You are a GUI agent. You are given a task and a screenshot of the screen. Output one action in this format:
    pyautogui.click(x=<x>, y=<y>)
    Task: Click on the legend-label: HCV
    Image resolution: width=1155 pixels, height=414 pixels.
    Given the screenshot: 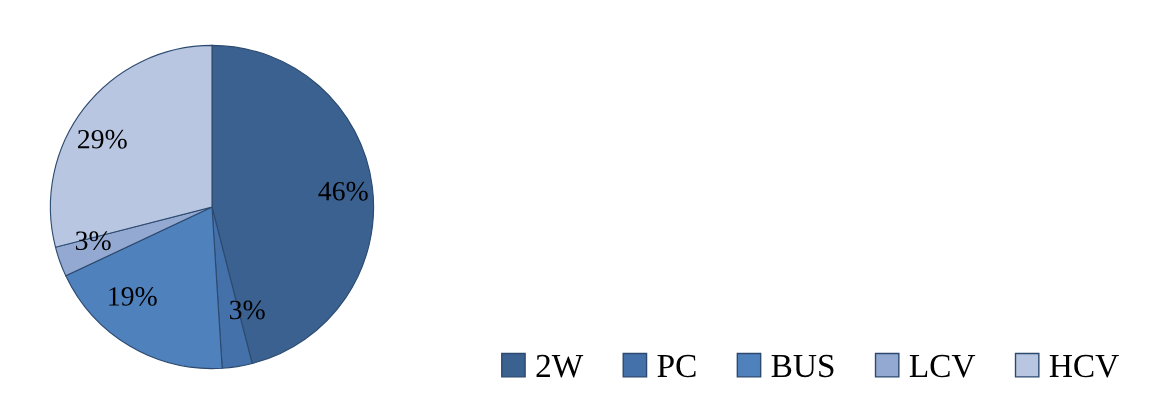 What is the action you would take?
    pyautogui.click(x=1084, y=366)
    